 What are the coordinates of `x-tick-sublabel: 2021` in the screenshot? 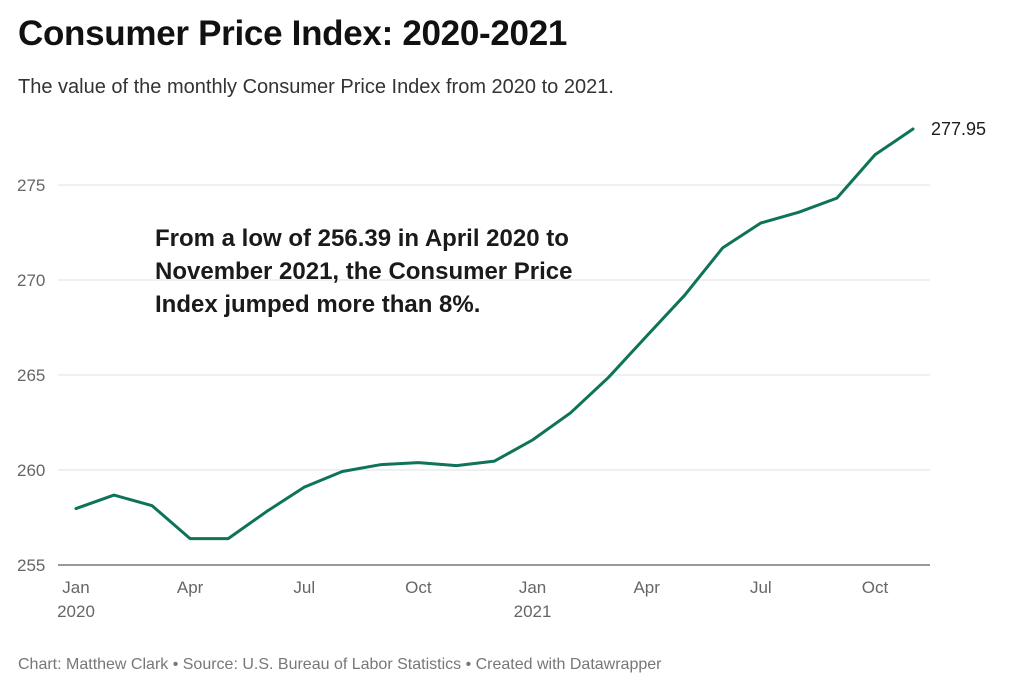 It's located at (533, 611).